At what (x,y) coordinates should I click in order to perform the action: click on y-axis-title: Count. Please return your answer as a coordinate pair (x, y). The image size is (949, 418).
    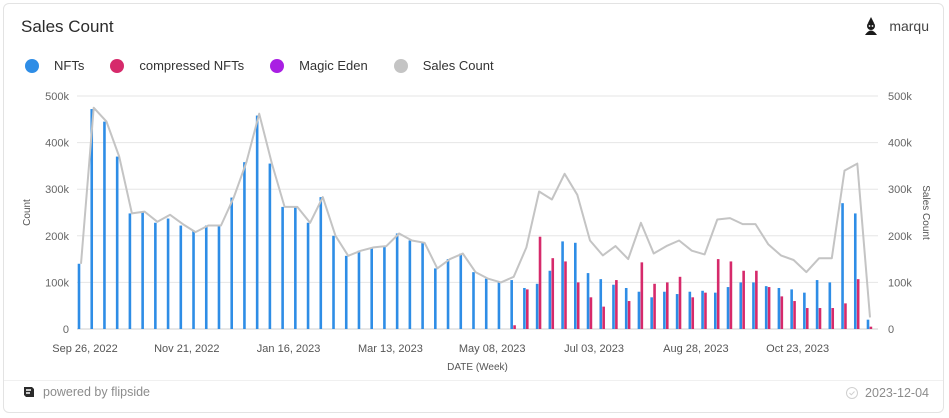
    Looking at the image, I should click on (27, 212).